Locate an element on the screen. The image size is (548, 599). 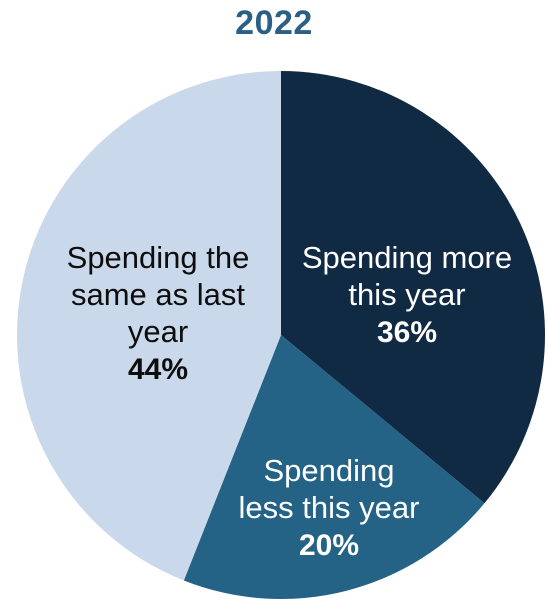
slice-label: this year is located at coordinates (406, 294).